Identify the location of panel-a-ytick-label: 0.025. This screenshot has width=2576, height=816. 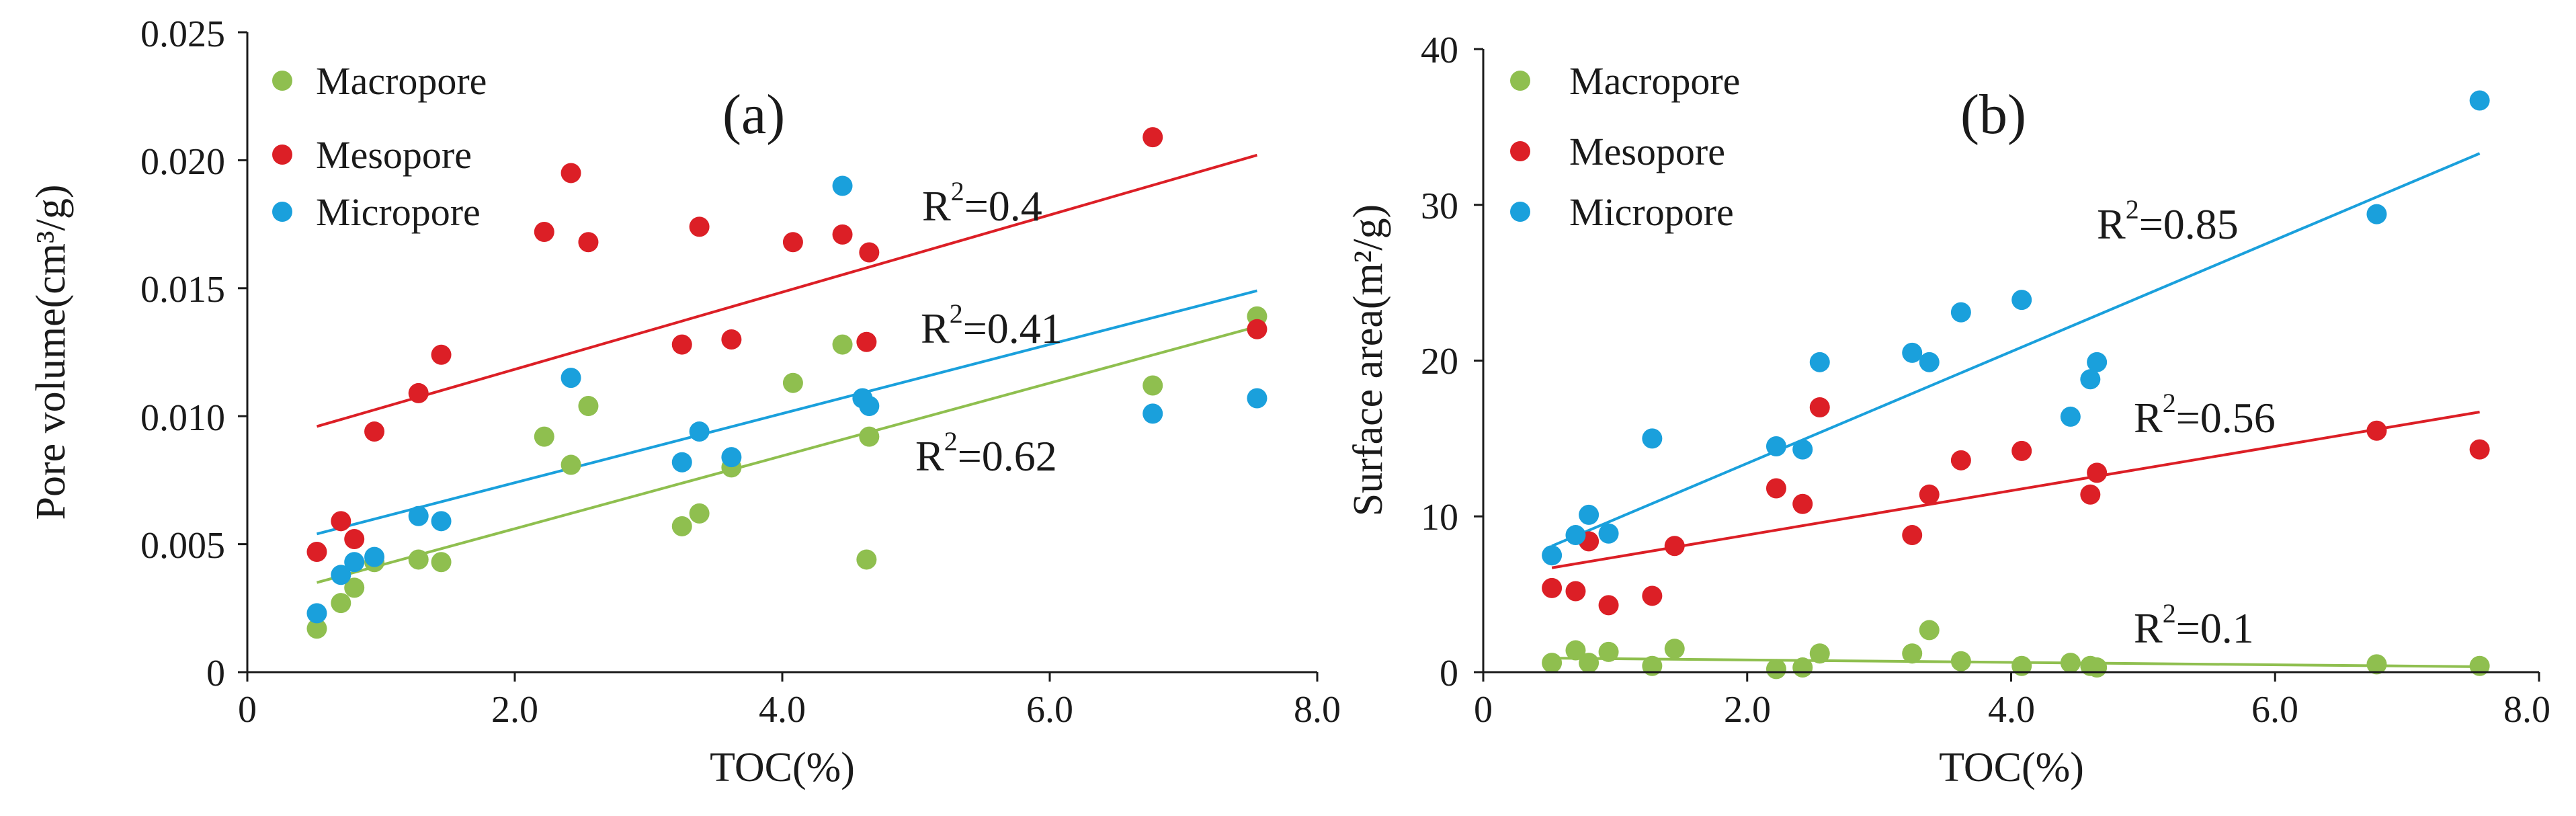
(182, 34).